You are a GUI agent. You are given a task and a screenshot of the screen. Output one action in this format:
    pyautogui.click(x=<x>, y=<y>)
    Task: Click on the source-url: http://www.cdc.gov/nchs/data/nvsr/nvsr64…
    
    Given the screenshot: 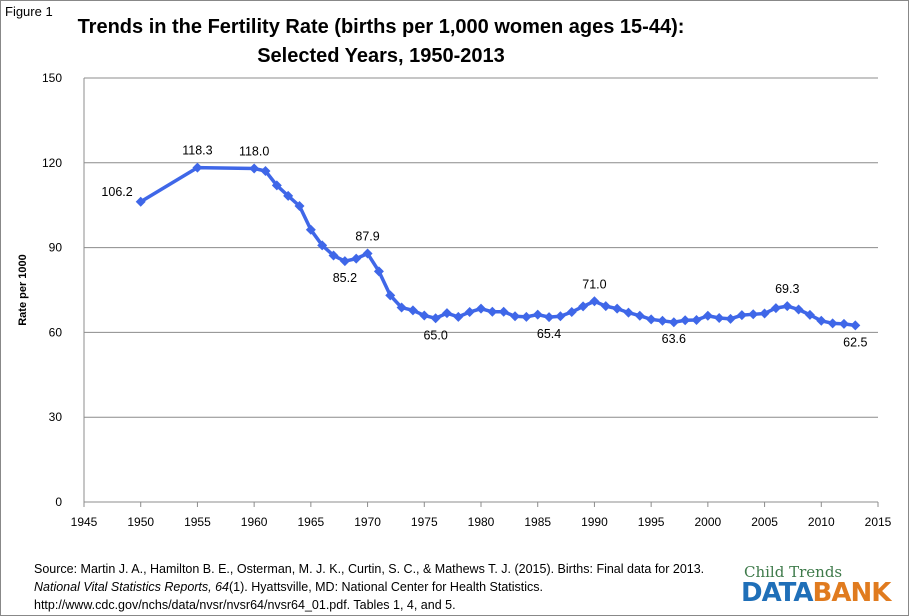 What is the action you would take?
    pyautogui.click(x=245, y=605)
    